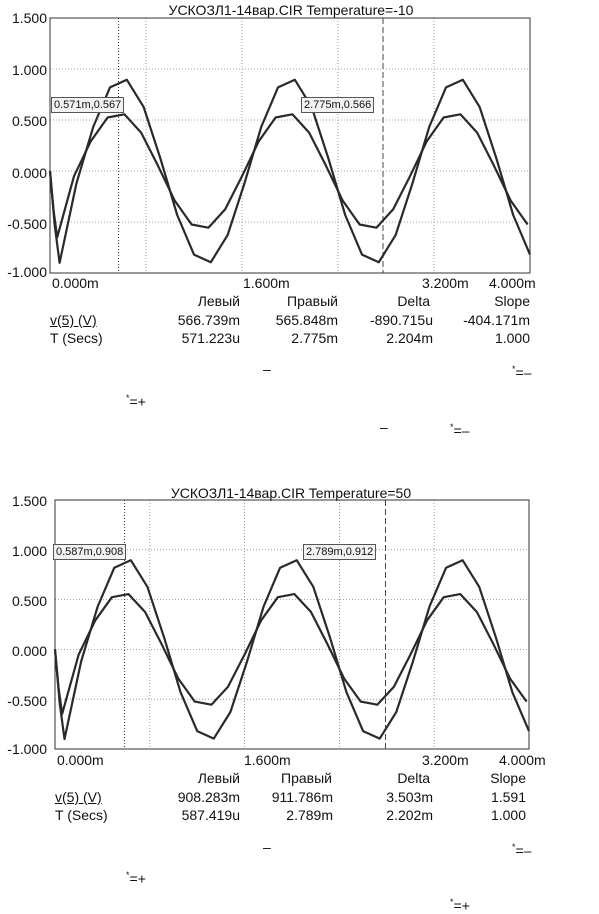 The width and height of the screenshot is (599, 914). Describe the element at coordinates (401, 320) in the screenshot. I see `table-cell: -890.715u` at that location.